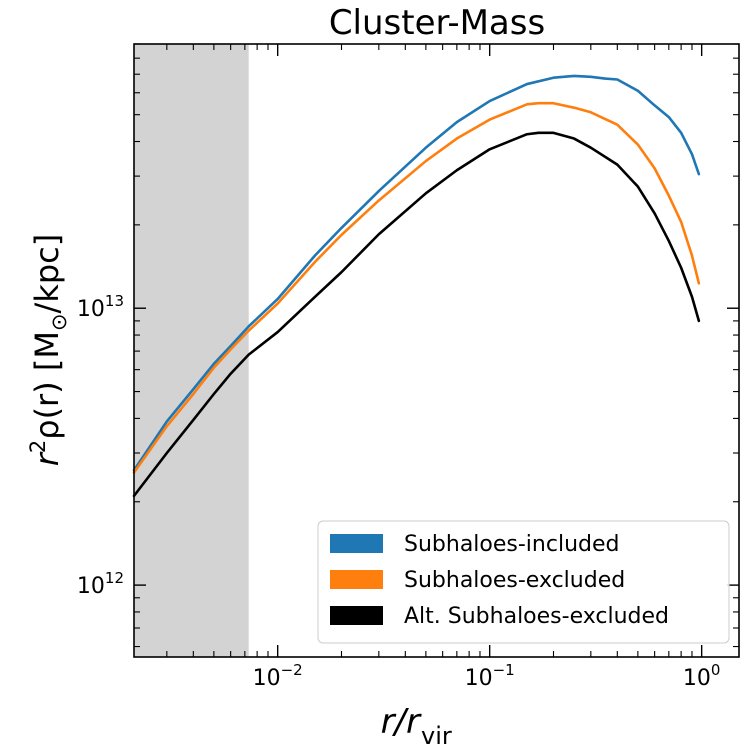 The image size is (747, 747). Describe the element at coordinates (401, 722) in the screenshot. I see `x-axis-label: r/r` at that location.